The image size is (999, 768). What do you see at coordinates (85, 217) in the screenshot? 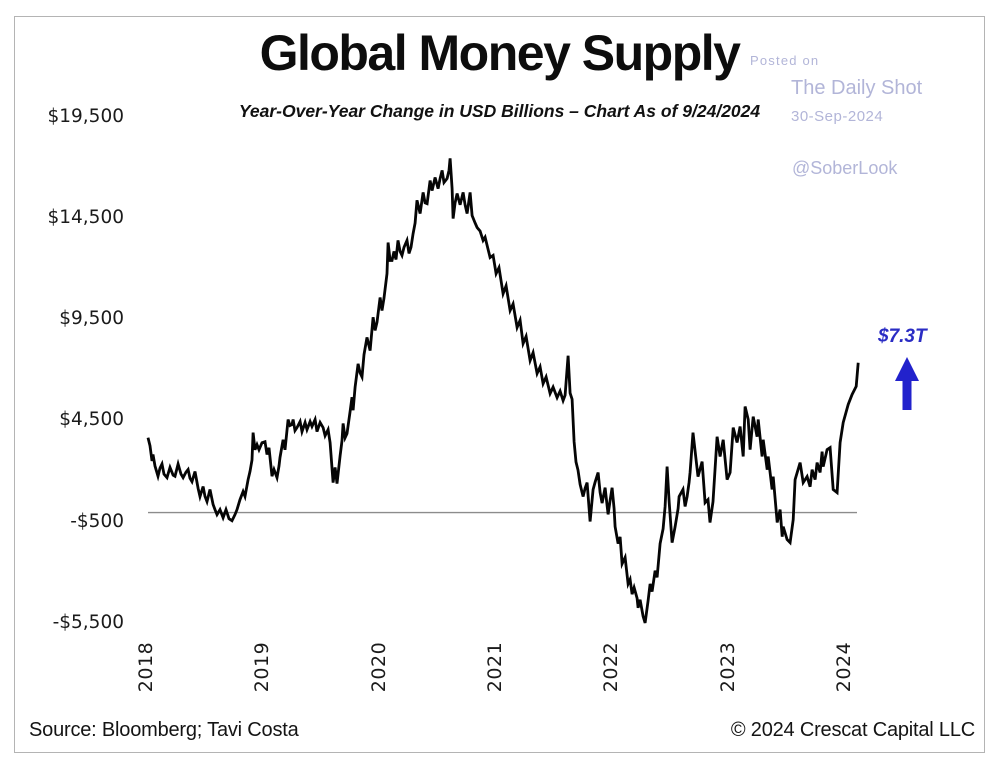
I see `y-axis-tick-label: $14,500` at bounding box center [85, 217].